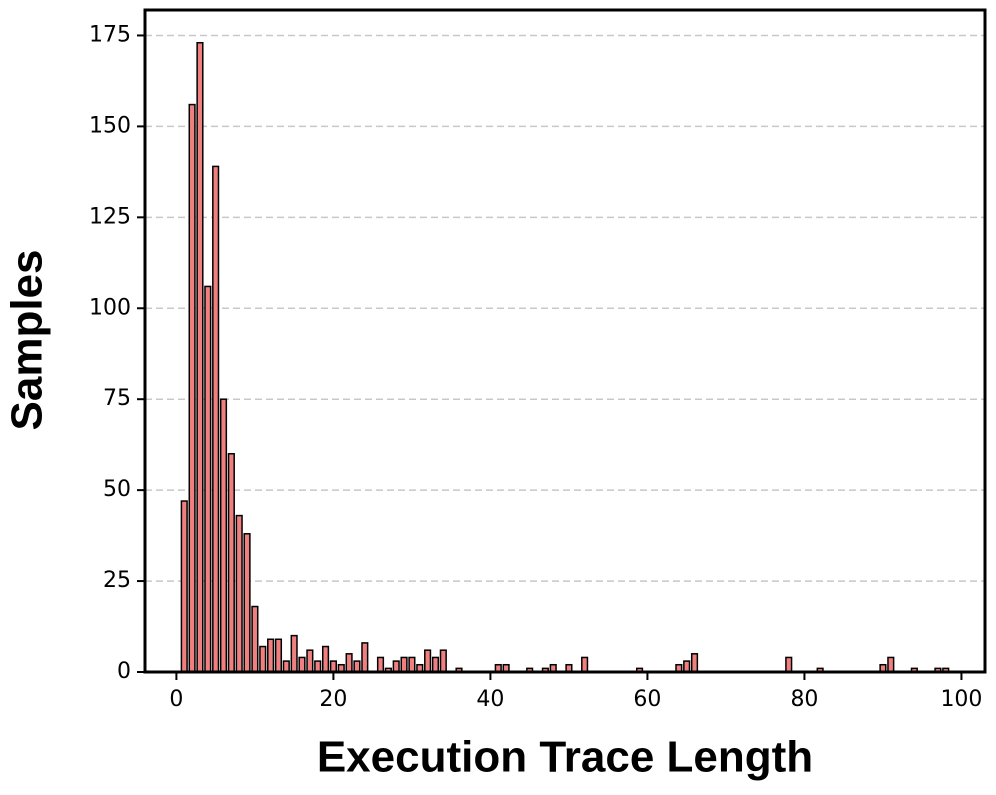  Describe the element at coordinates (110, 34) in the screenshot. I see `y-tick-label: 175` at that location.